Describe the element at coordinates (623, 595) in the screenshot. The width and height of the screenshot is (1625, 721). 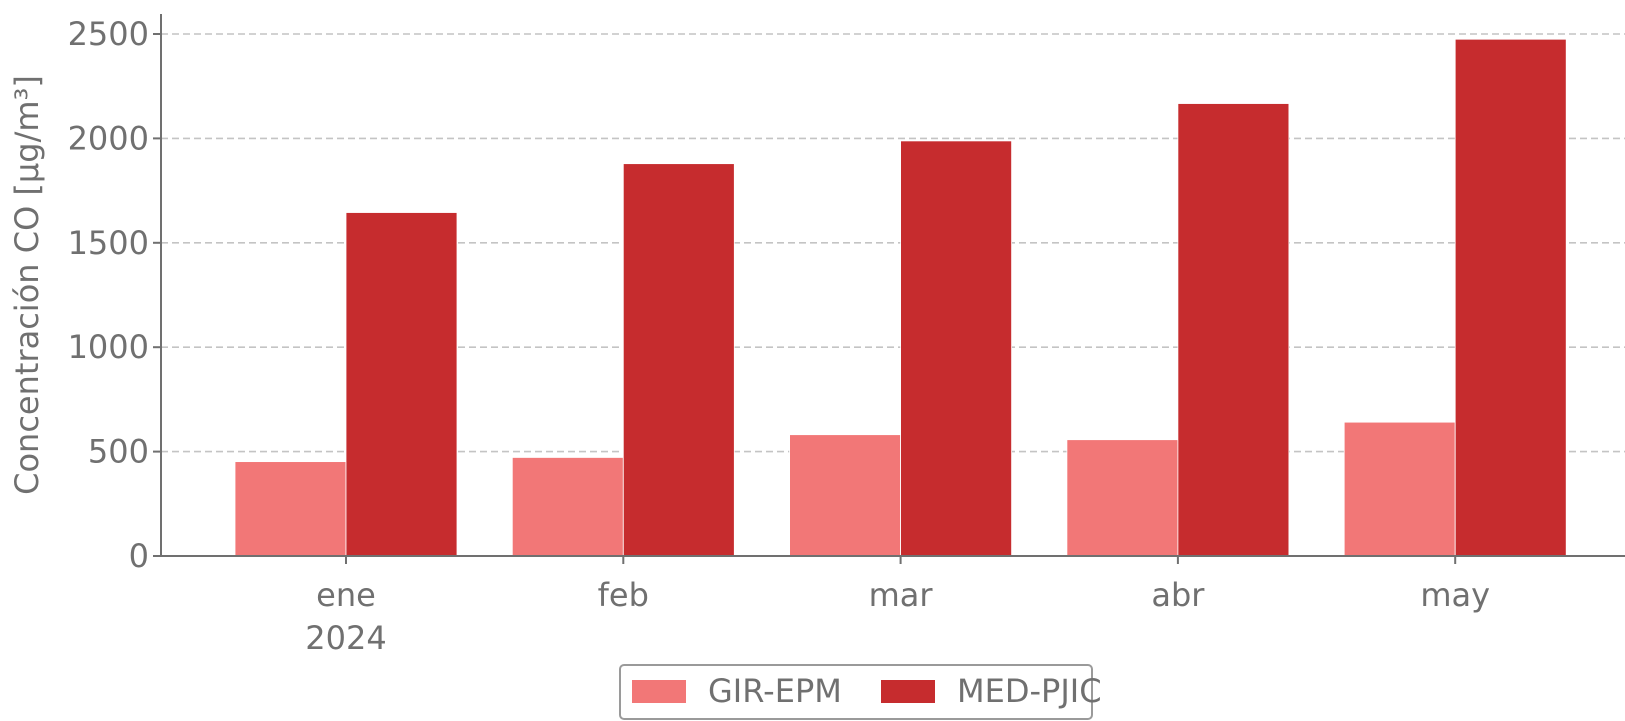
I see `x-tick-label: feb` at that location.